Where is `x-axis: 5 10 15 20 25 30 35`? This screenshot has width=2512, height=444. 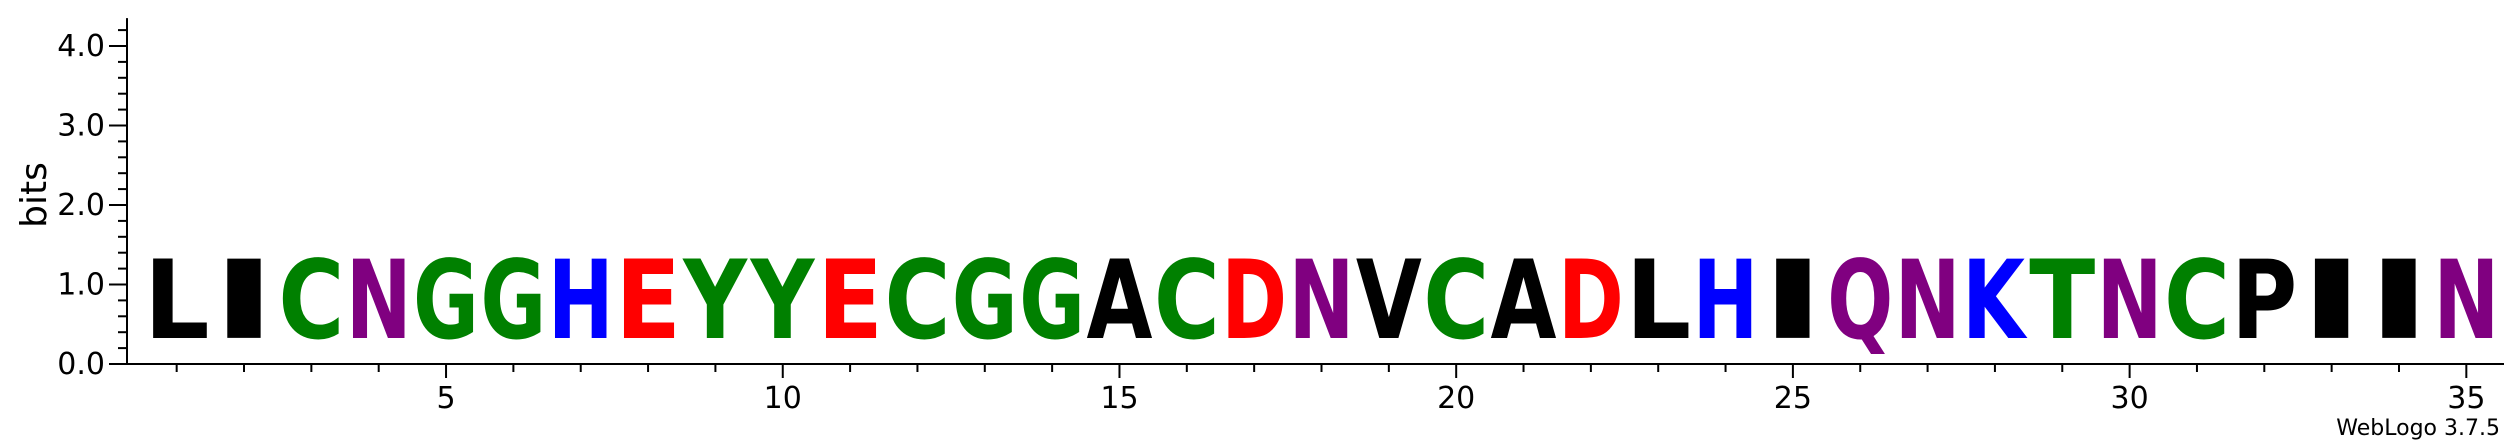 x-axis: 5 10 15 20 25 30 35 is located at coordinates (1315, 389).